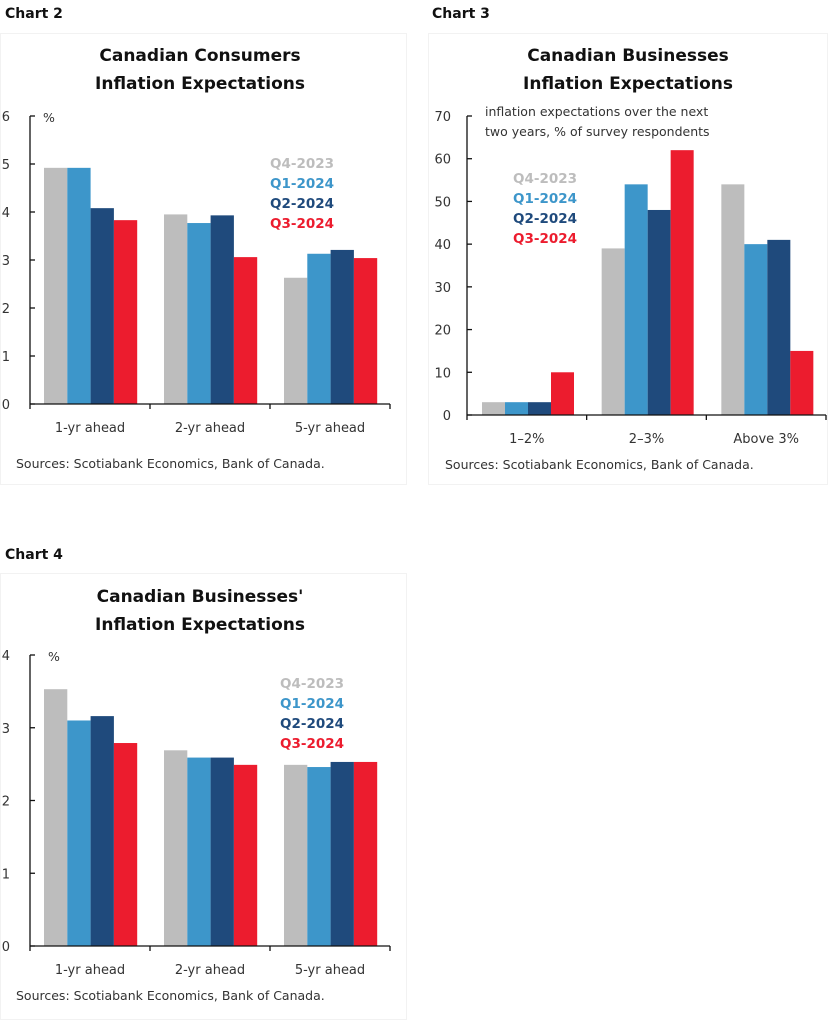 The height and width of the screenshot is (1023, 828). Describe the element at coordinates (6, 165) in the screenshot. I see `chart-2-y-tick-label: 5` at that location.